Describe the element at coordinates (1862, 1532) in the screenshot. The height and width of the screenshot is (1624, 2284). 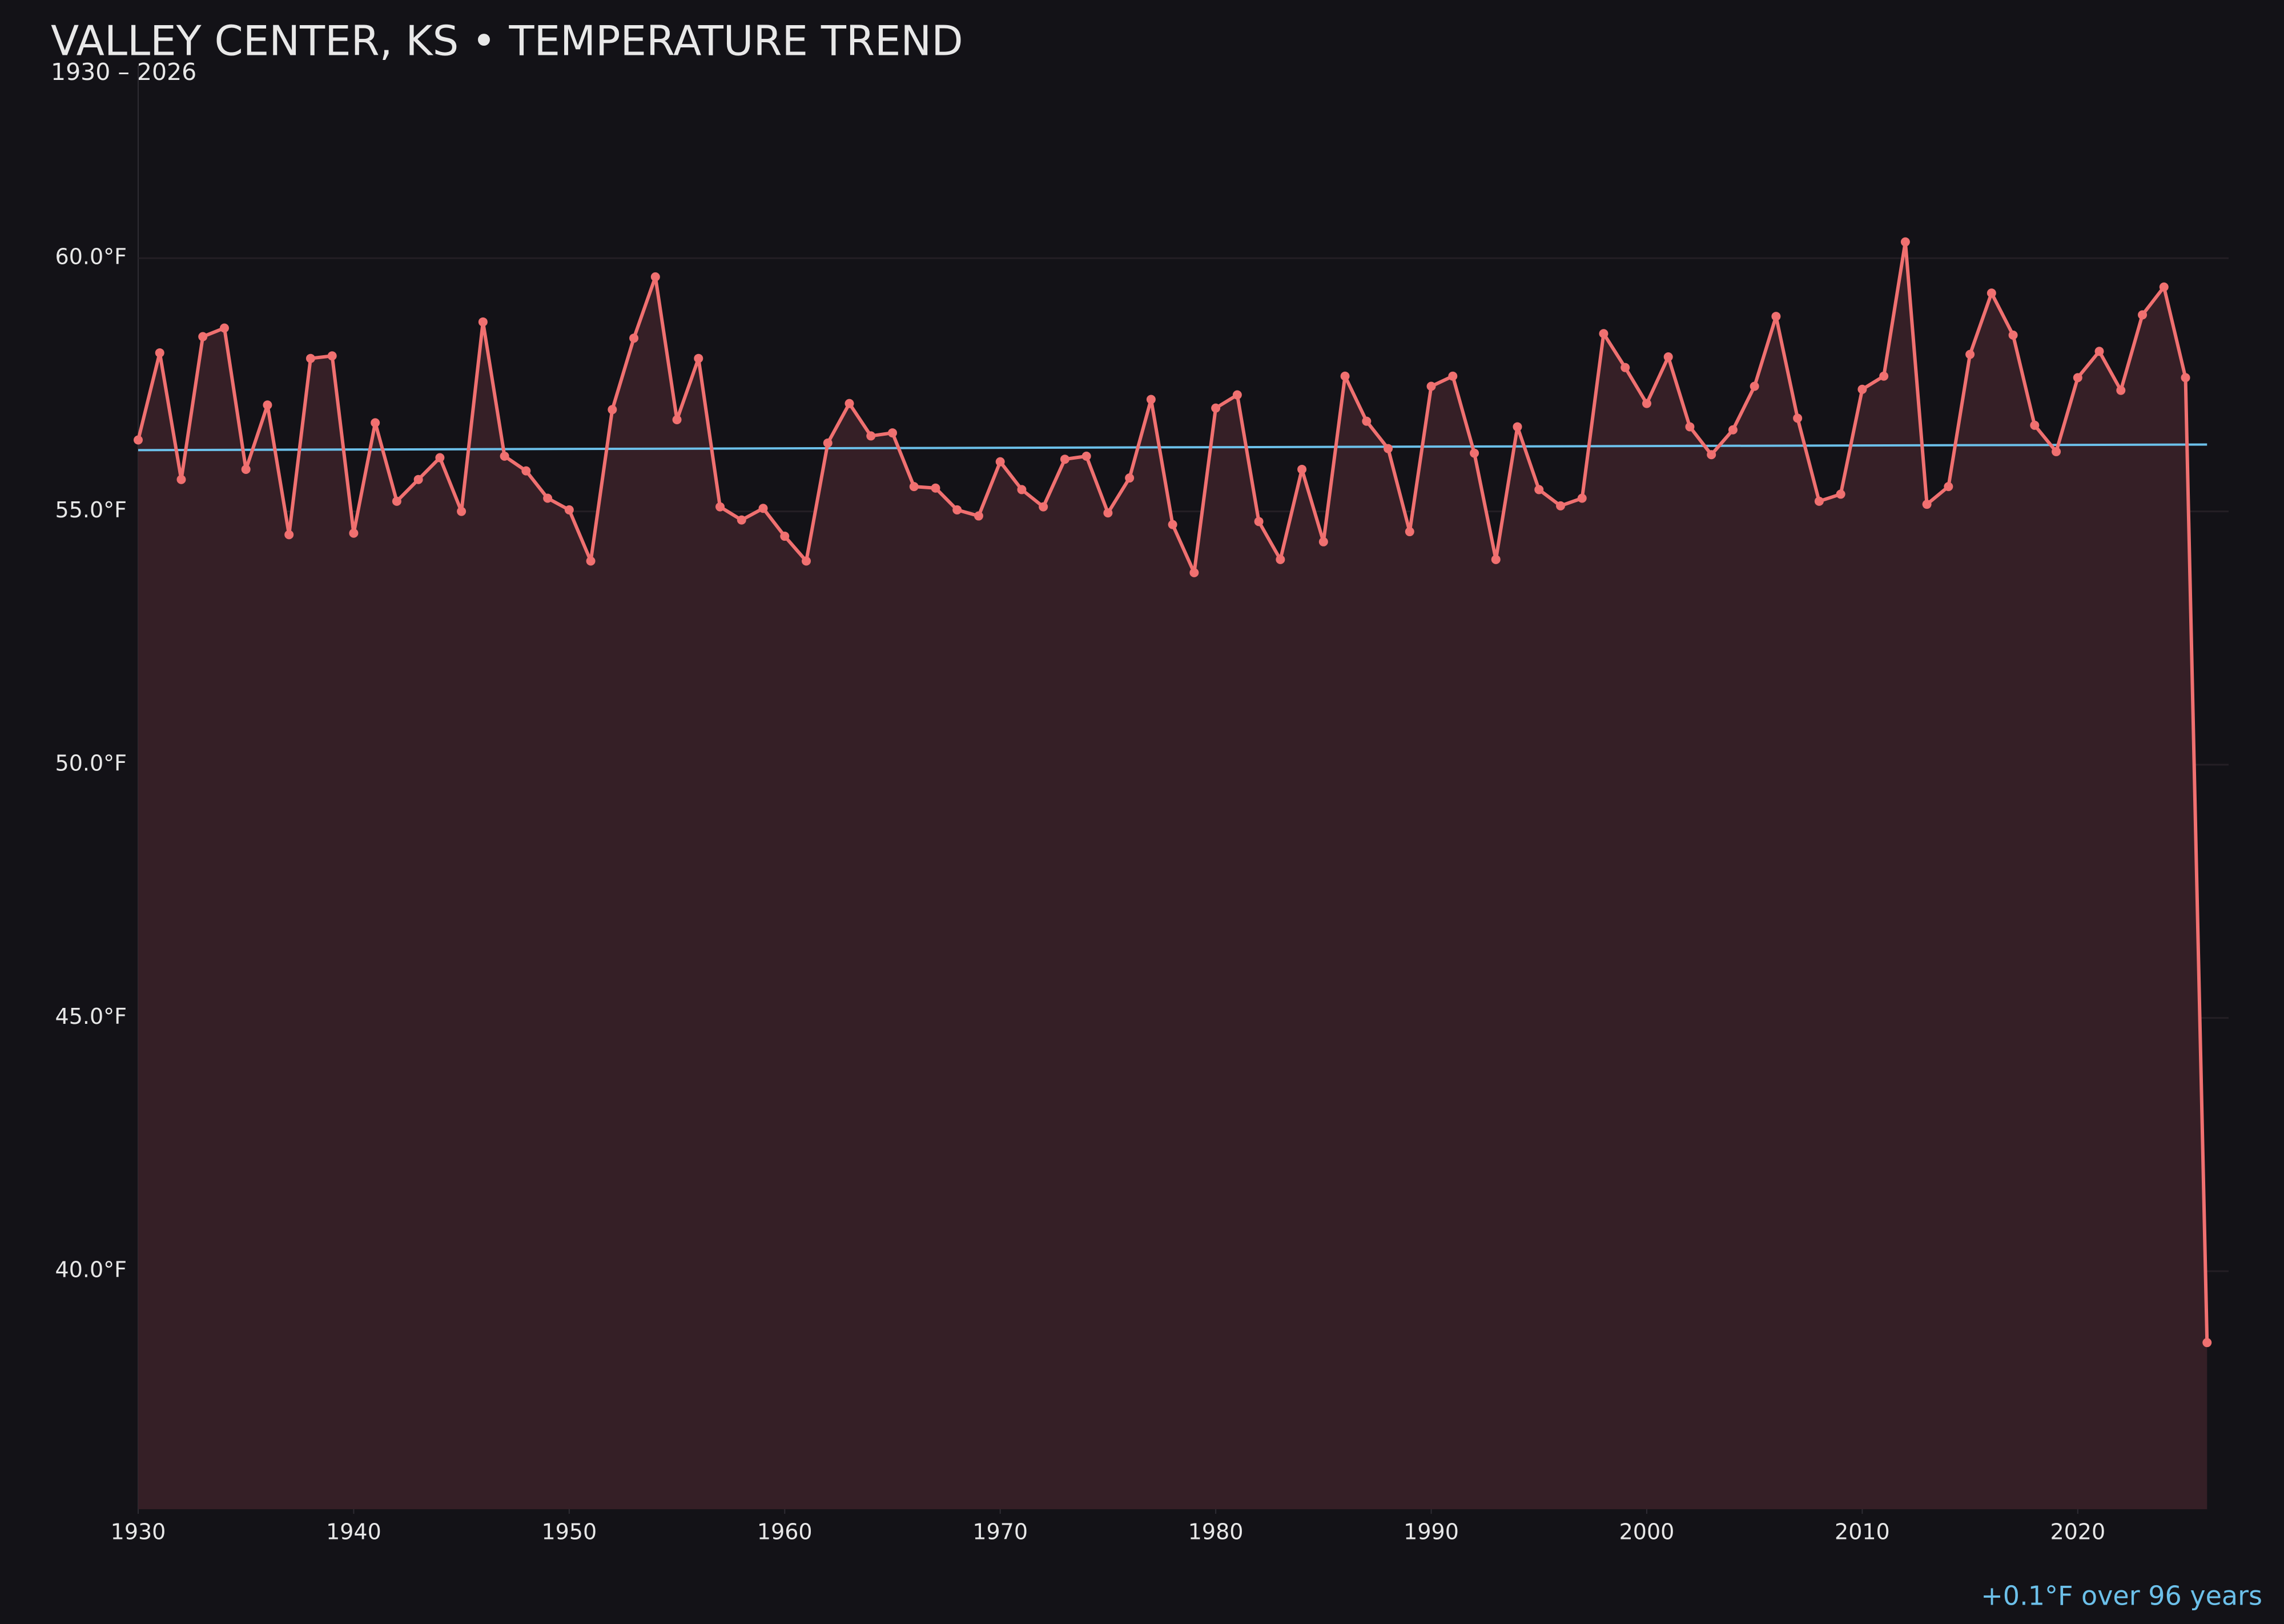
I see `x-tick-label: 2010` at that location.